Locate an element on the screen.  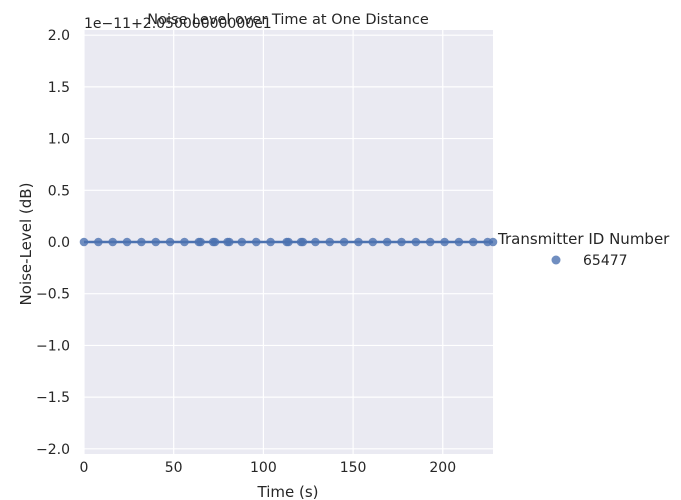
y-tick-label: 1.0 is located at coordinates (59, 140).